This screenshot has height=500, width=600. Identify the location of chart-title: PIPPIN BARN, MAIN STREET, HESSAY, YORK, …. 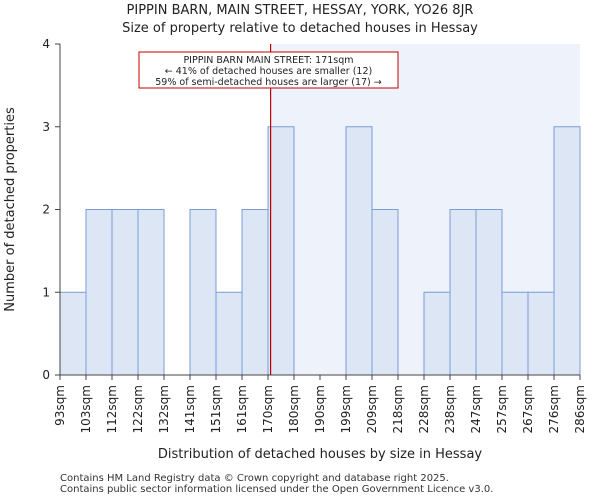
(300, 10).